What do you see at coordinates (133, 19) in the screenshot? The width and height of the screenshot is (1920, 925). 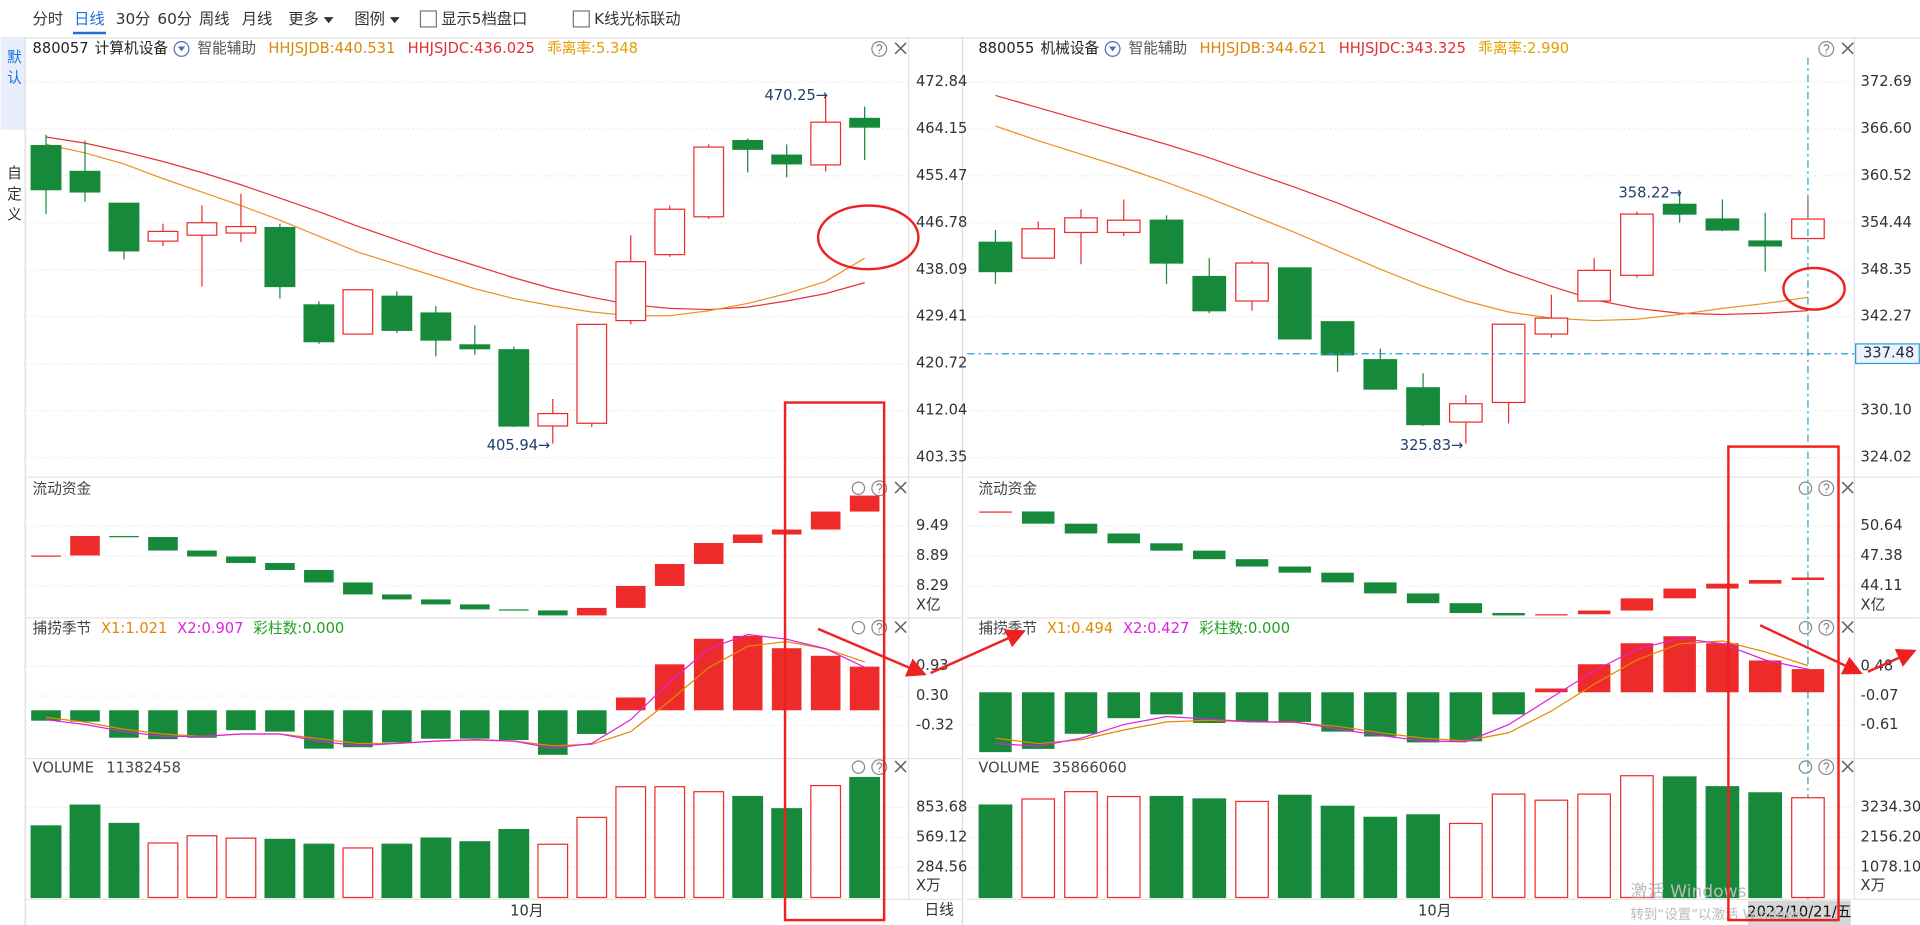 I see `tab: 30分` at bounding box center [133, 19].